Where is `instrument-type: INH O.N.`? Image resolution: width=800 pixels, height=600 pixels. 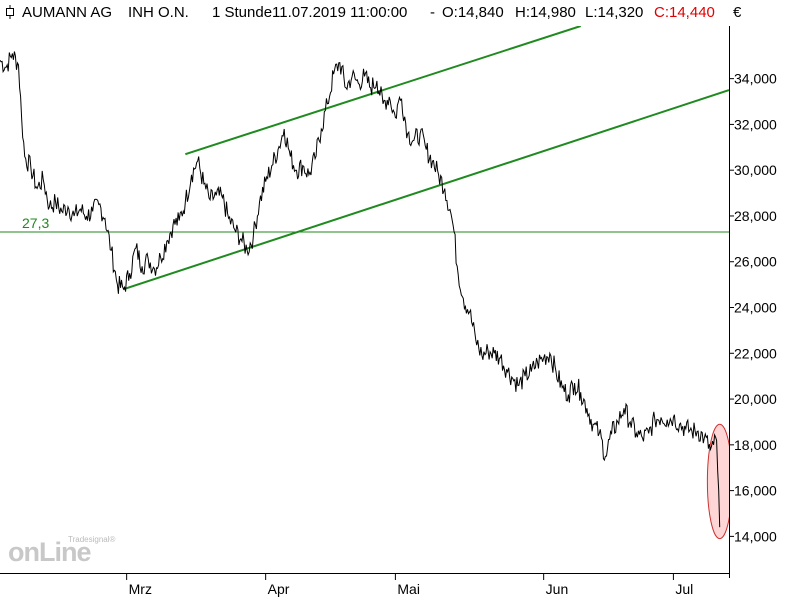 instrument-type: INH O.N. is located at coordinates (158, 12).